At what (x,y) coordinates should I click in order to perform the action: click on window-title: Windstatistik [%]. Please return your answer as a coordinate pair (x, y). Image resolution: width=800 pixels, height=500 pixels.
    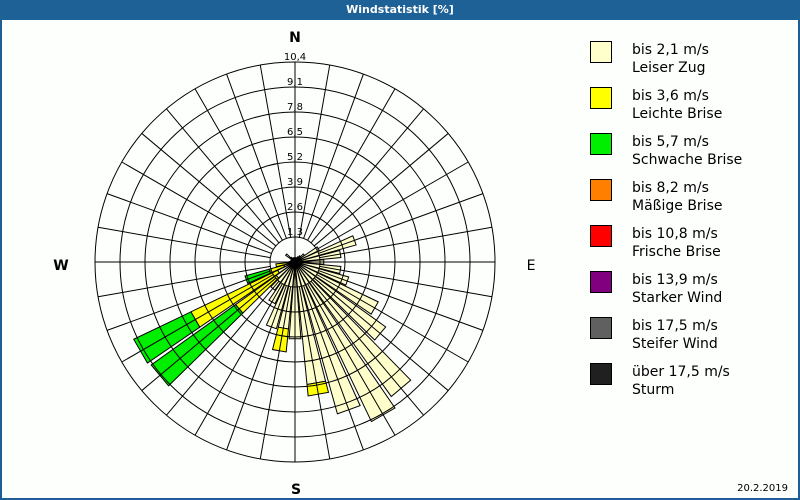
    Looking at the image, I should click on (400, 10).